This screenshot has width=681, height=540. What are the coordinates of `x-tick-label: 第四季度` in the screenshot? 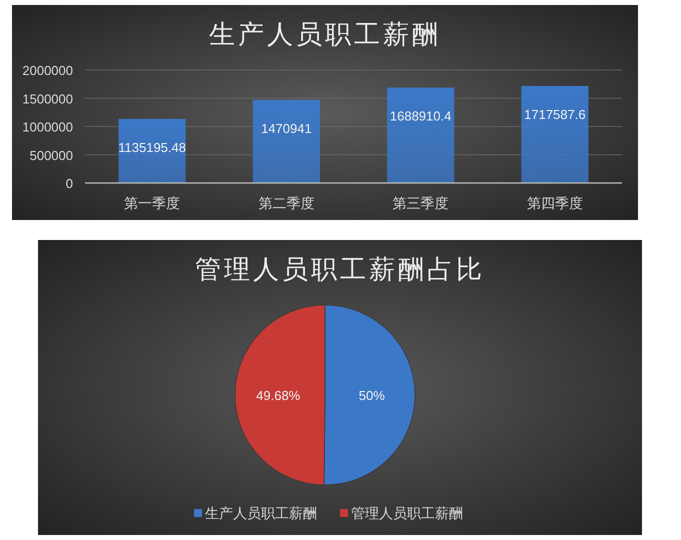 It's located at (554, 203).